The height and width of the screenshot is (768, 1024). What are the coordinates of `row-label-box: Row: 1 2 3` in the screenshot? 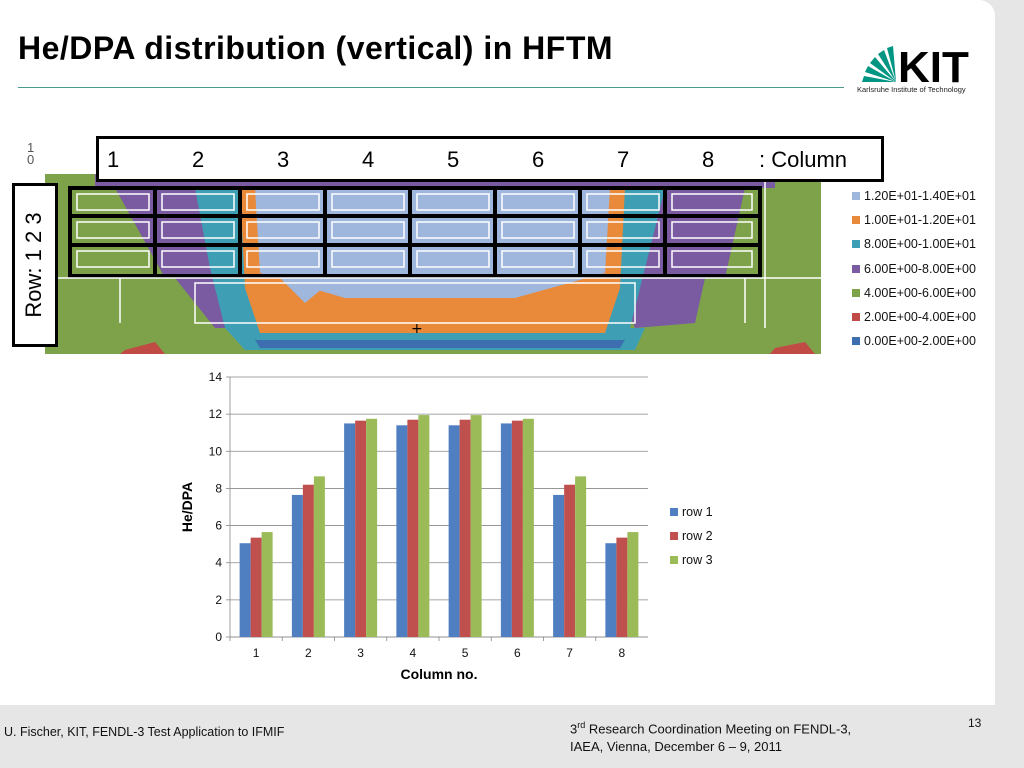 It's located at (35, 265).